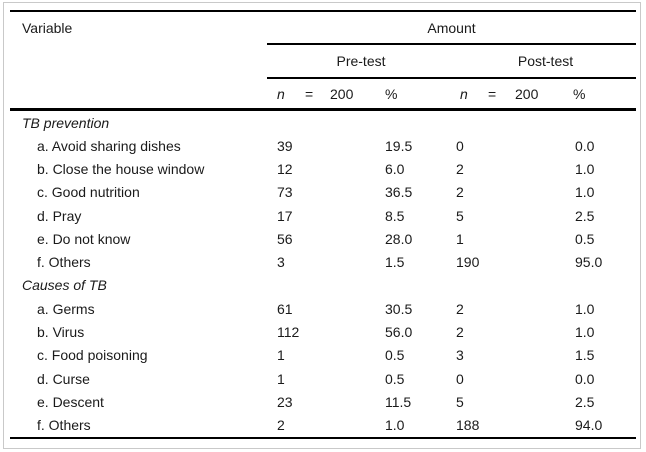 The height and width of the screenshot is (452, 646). Describe the element at coordinates (323, 122) in the screenshot. I see `section-header-row: TB prevention` at that location.